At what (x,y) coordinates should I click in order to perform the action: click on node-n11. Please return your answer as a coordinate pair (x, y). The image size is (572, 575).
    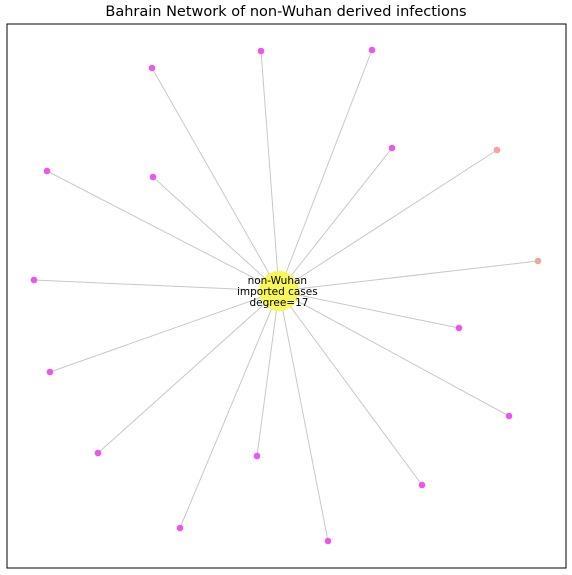
    Looking at the image, I should click on (50, 372).